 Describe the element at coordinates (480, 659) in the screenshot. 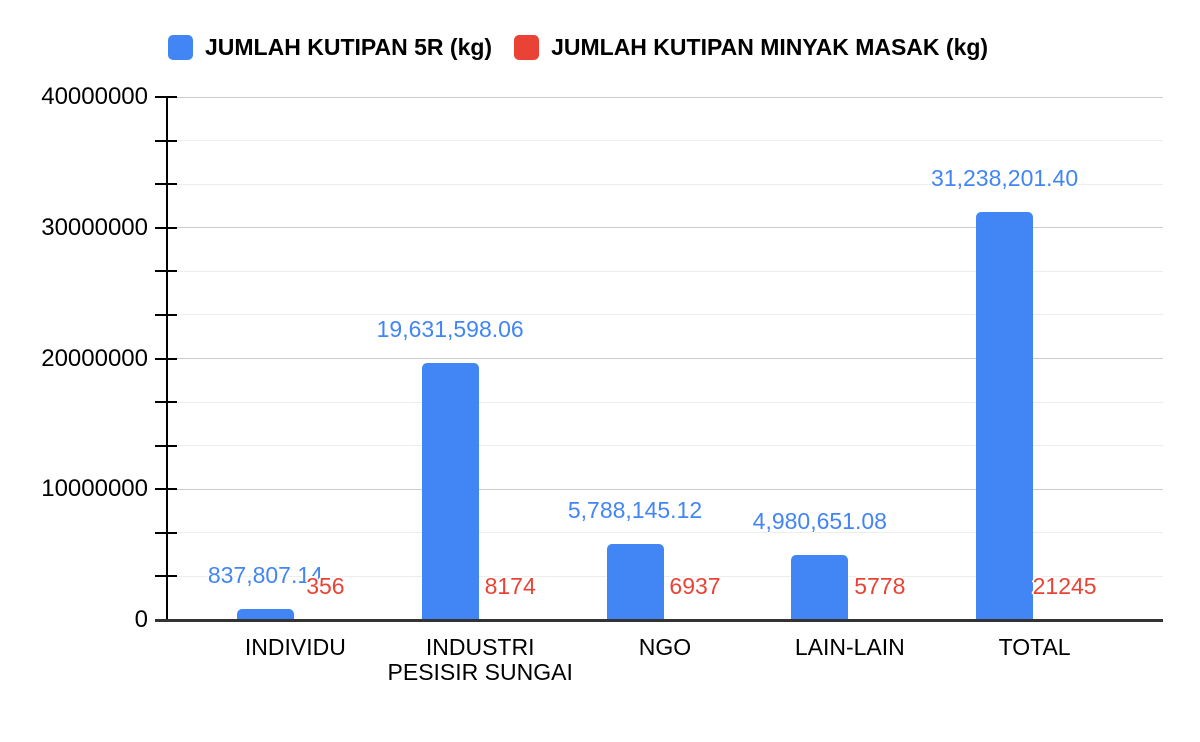

I see `category-label-industri-pesisir-sungai: INDUSTRI PESISIR SUNGAI` at that location.